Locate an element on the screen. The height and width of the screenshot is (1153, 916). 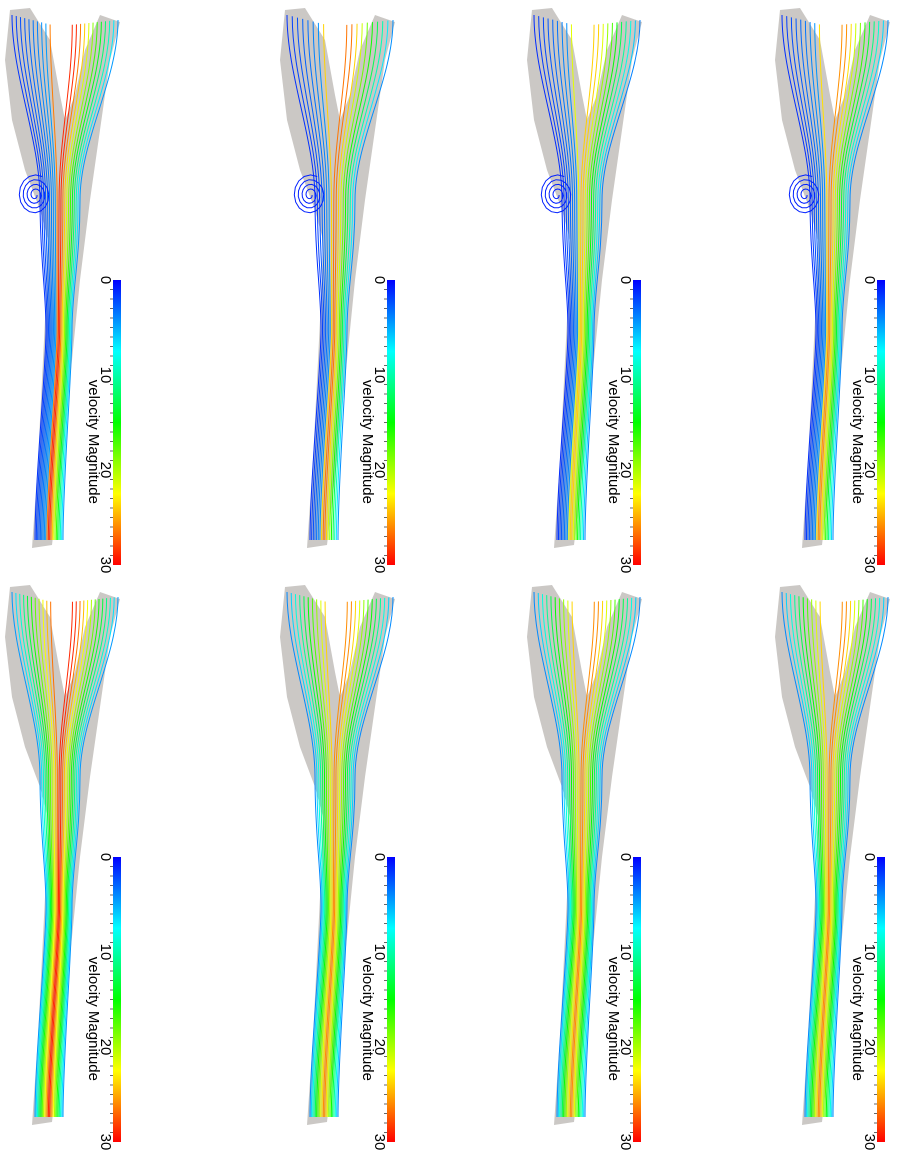
colorbar is located at coordinates (637, 999).